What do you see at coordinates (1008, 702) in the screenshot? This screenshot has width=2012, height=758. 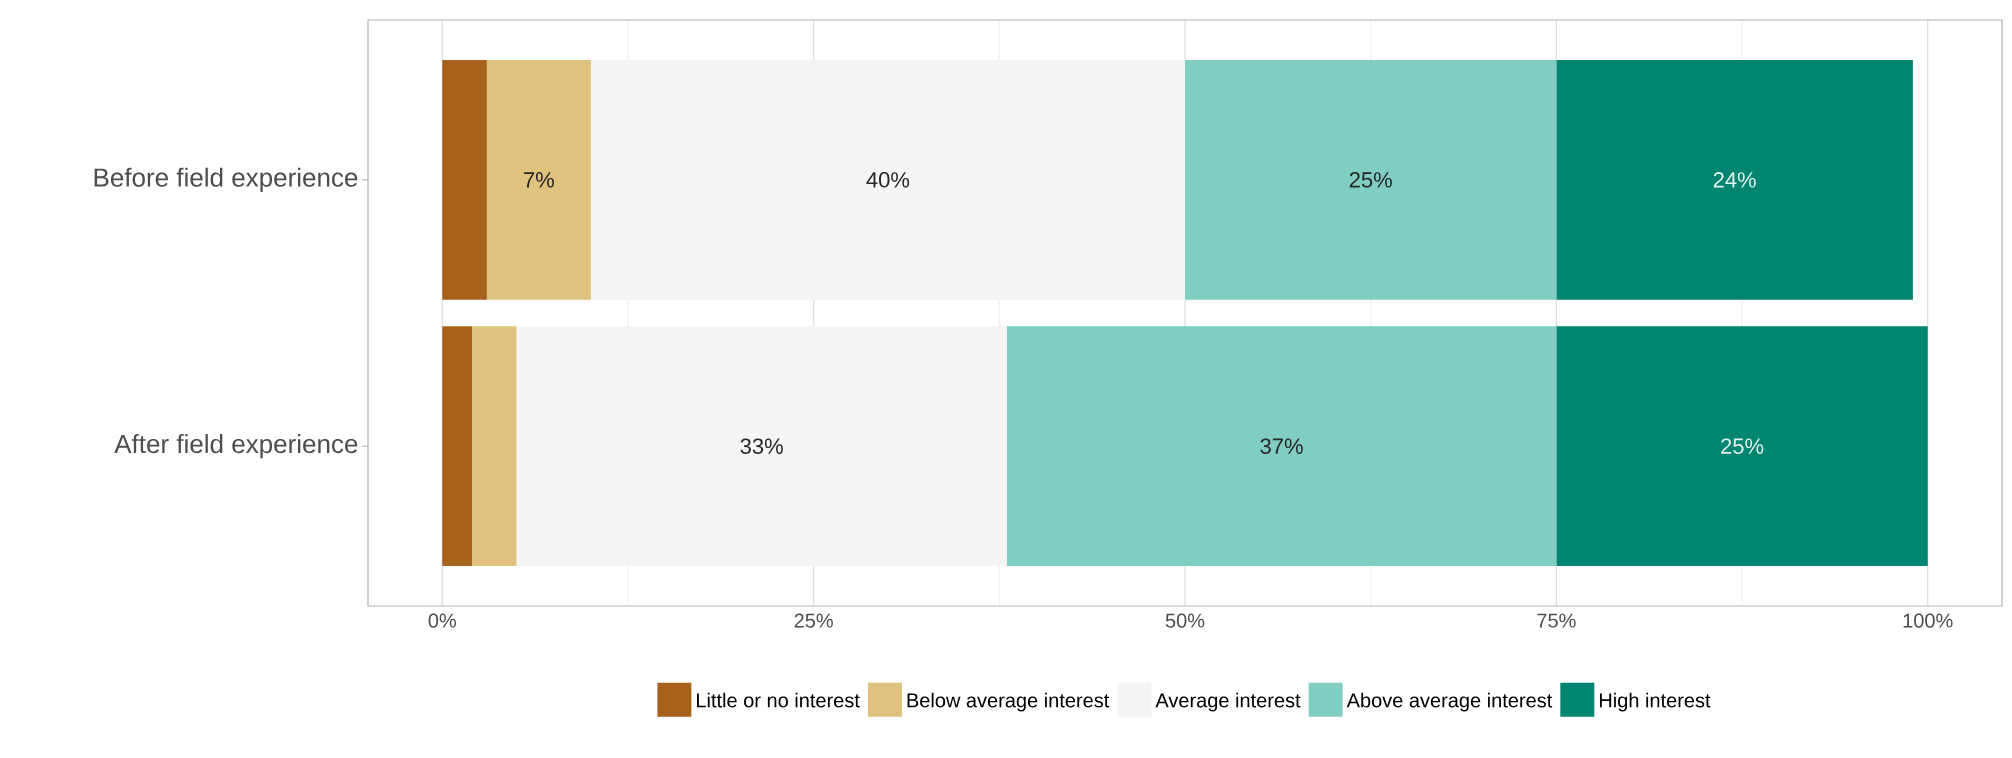 I see `legend-label: Below average interest` at bounding box center [1008, 702].